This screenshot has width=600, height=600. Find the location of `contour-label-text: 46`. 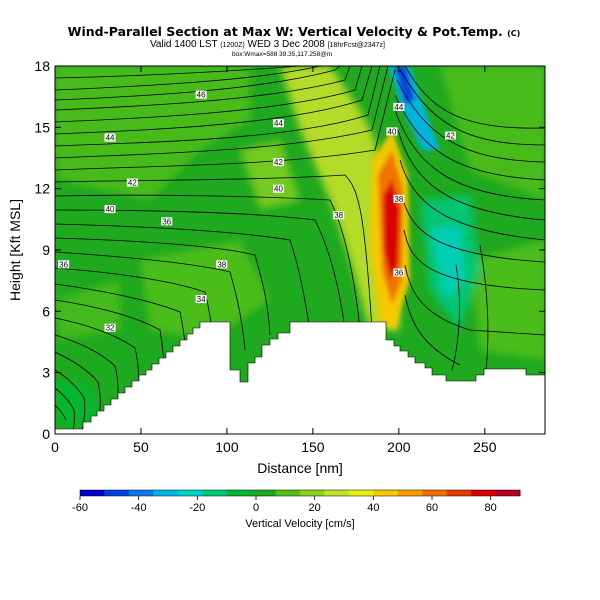

contour-label-text: 46 is located at coordinates (201, 95).